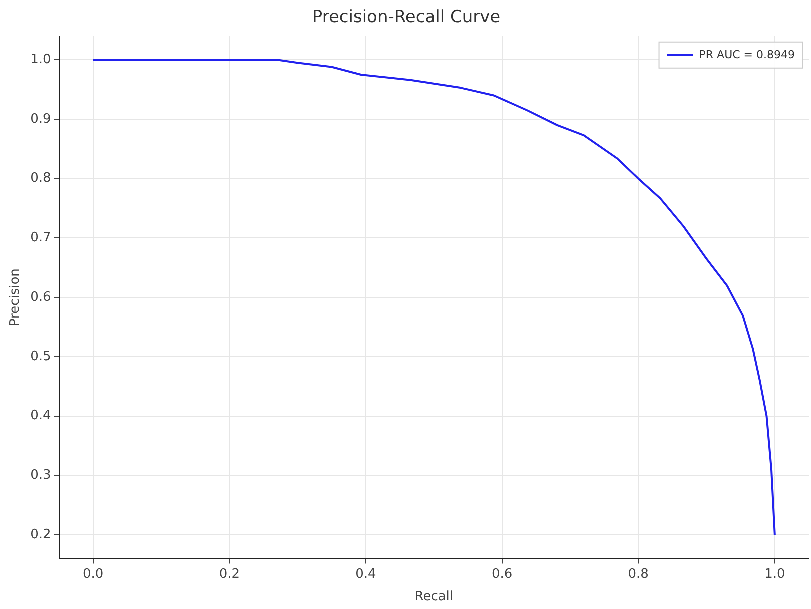  I want to click on legend-label: PR AUC = 0.8949, so click(747, 55).